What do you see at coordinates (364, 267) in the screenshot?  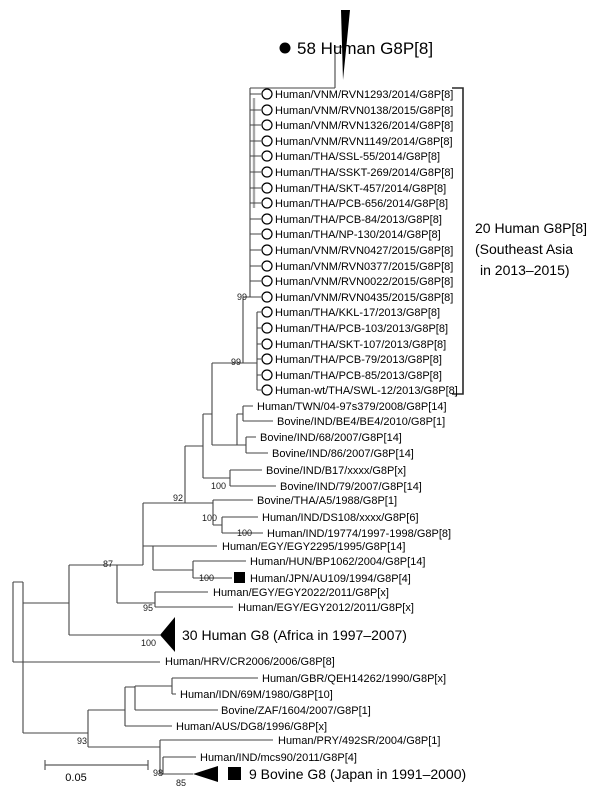 I see `taxon-label: Human/VNM/RVN0377/2015/G8P[8]` at bounding box center [364, 267].